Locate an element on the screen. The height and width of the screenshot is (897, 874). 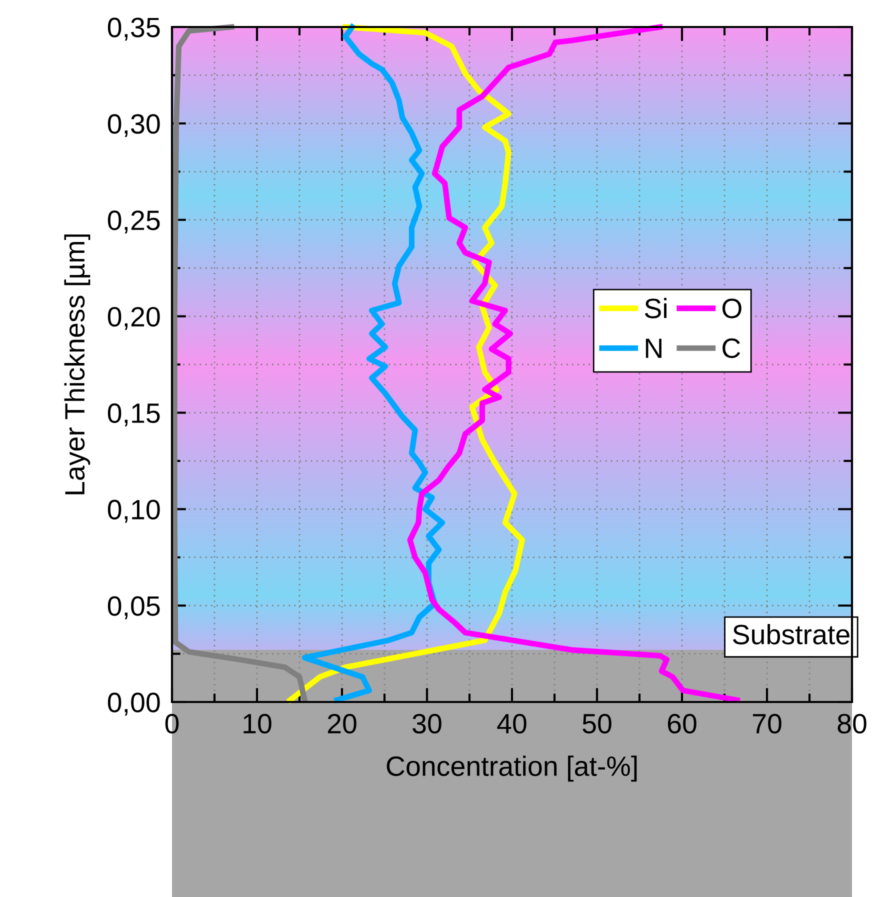
y-tick-label: 0,20 is located at coordinates (134, 318).